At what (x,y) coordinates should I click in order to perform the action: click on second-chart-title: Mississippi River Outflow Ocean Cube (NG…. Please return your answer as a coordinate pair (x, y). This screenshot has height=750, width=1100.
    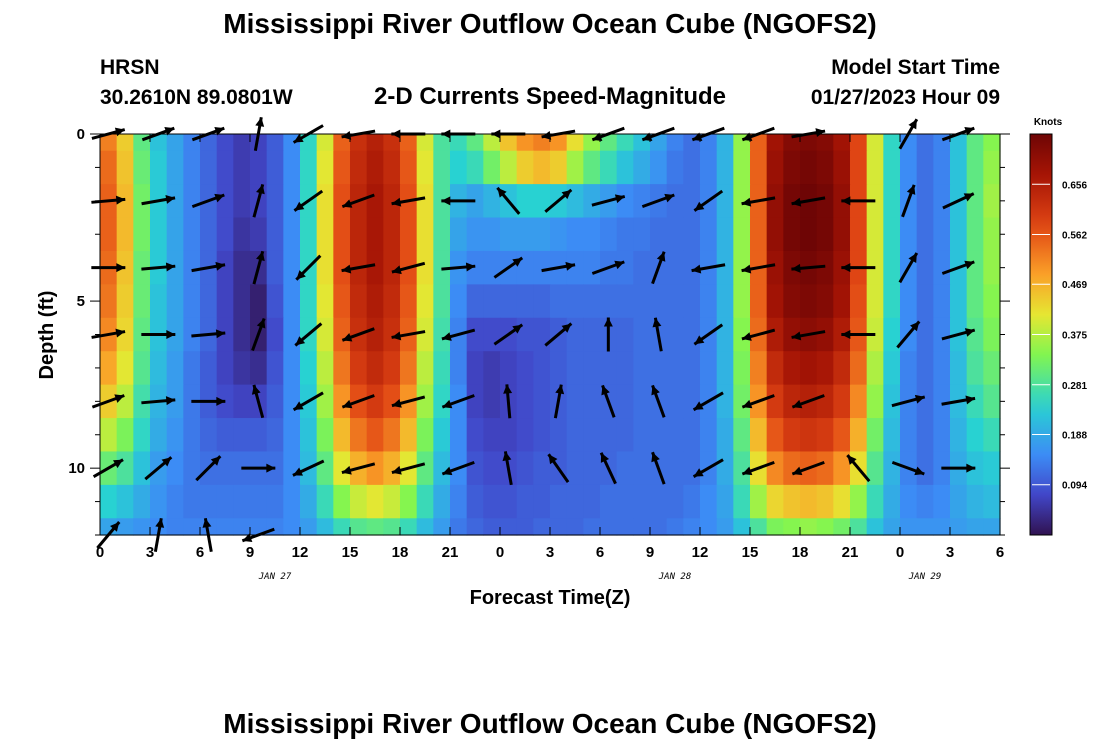
    Looking at the image, I should click on (550, 723).